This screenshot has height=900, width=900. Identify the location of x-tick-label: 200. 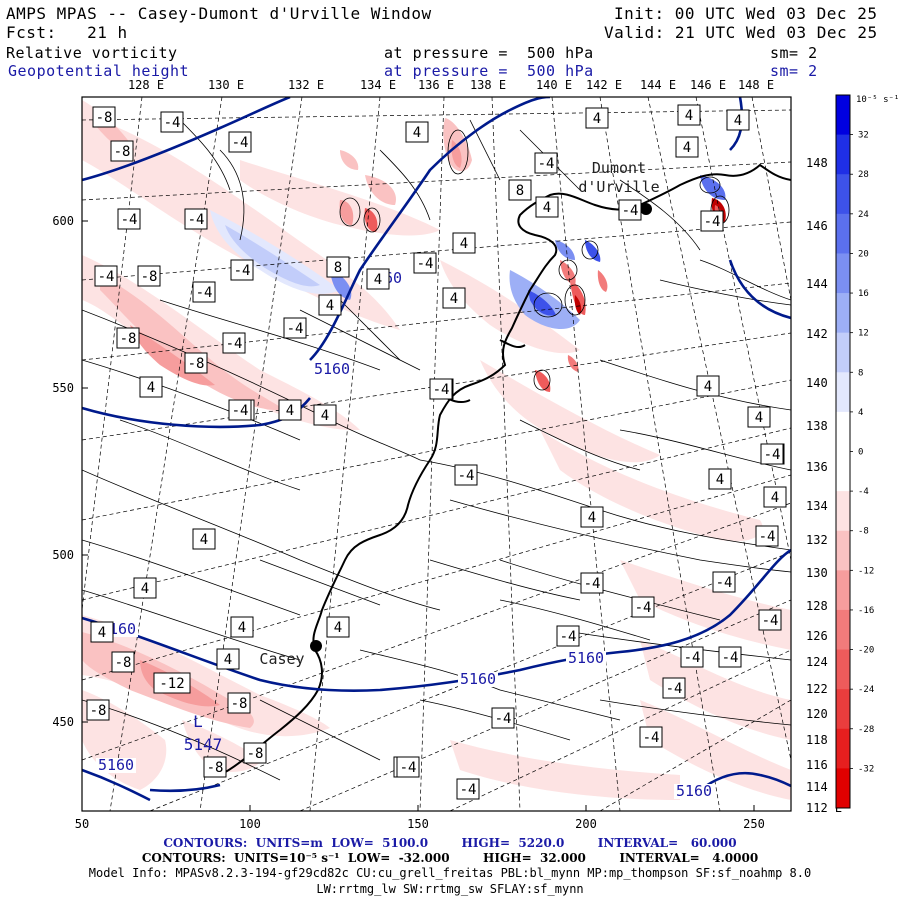
(586, 823).